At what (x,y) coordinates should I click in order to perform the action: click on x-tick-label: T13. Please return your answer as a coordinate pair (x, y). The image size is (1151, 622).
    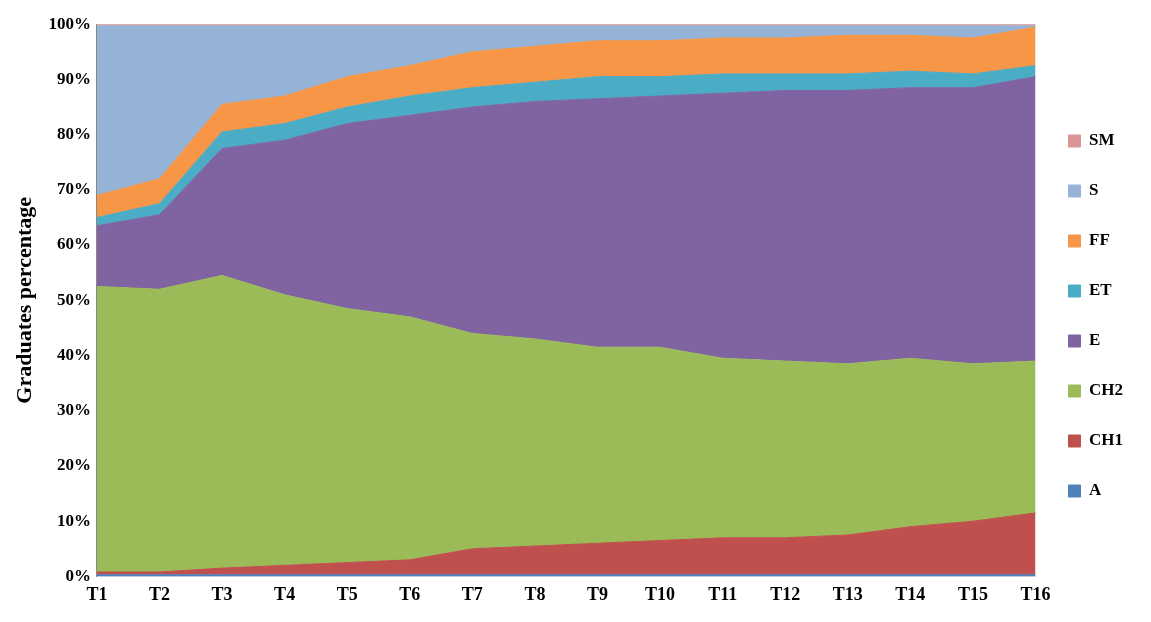
    Looking at the image, I should click on (847, 593).